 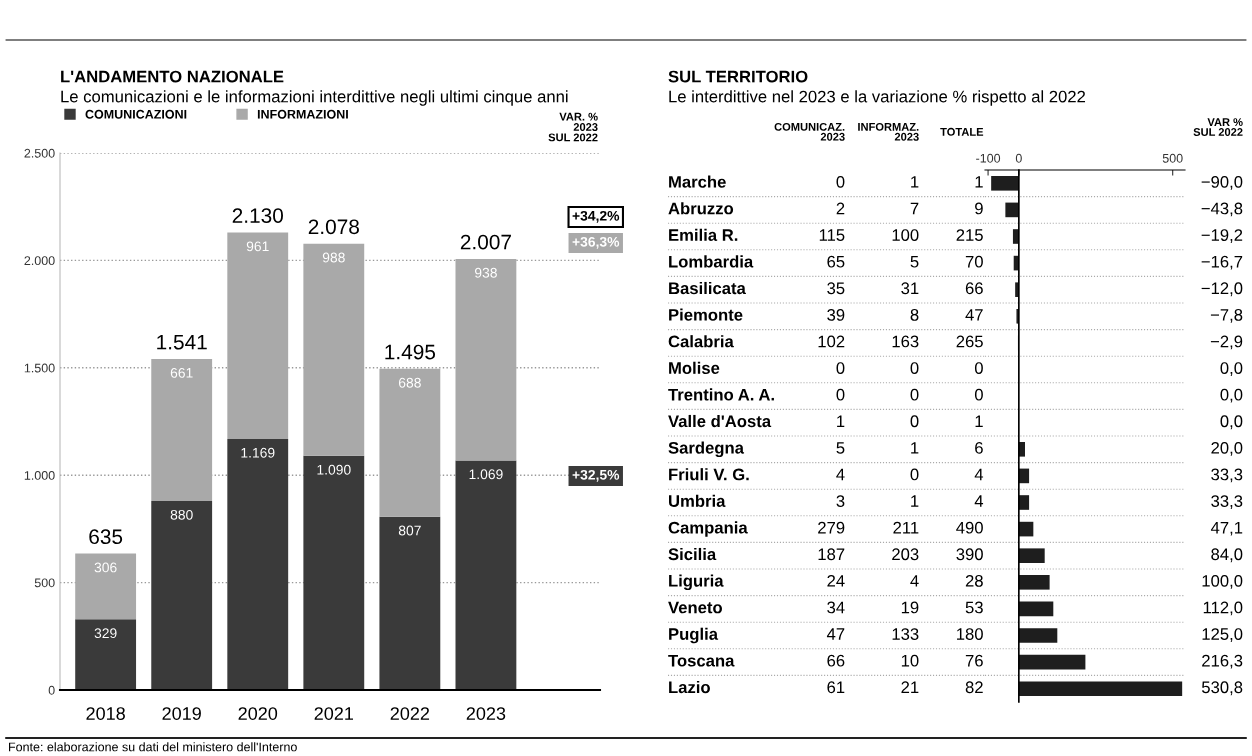 I want to click on data-label: 34, so click(x=836, y=607).